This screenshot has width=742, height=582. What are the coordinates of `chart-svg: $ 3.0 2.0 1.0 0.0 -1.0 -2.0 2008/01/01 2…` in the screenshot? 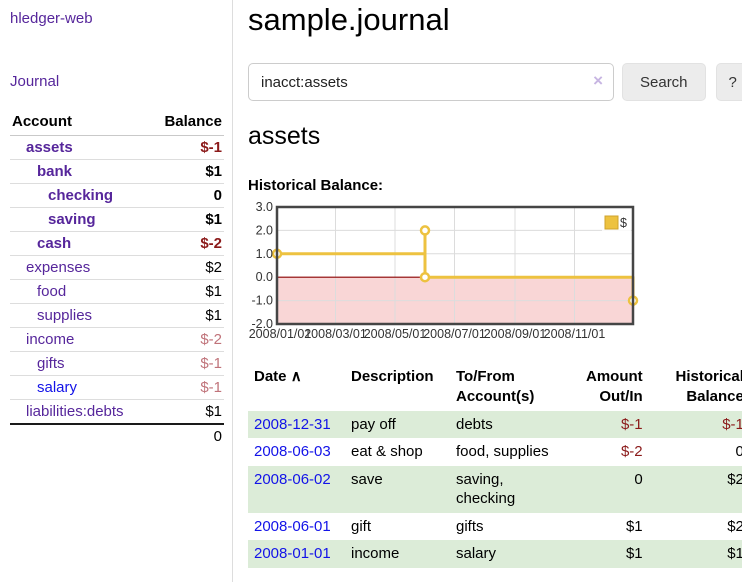 It's located at (444, 270).